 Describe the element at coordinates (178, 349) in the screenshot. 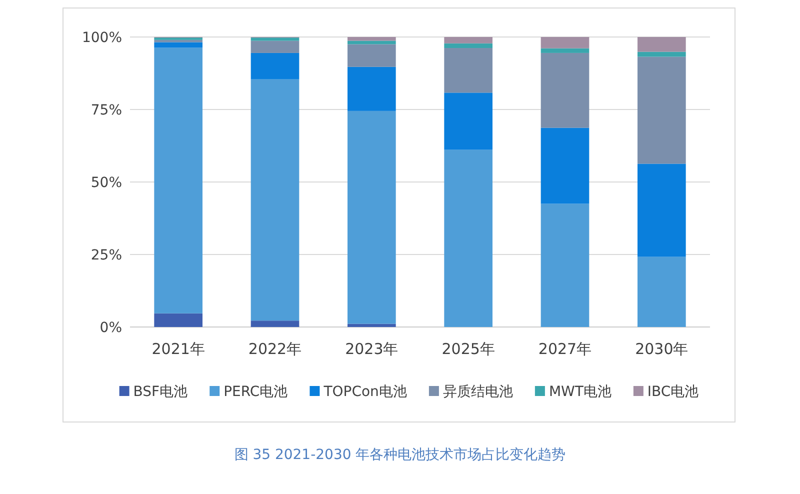

I see `x-tick-label: 2021年` at that location.